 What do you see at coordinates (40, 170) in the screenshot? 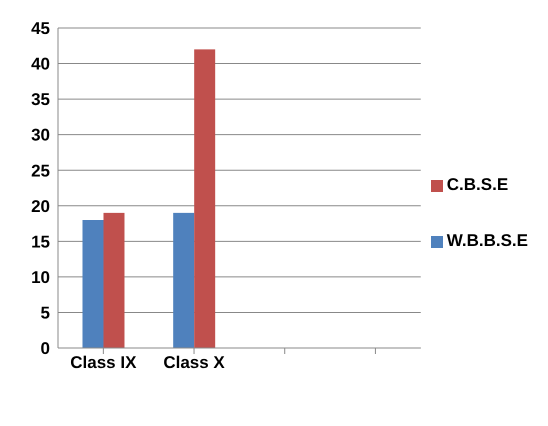
I see `y-tick-label: 25` at bounding box center [40, 170].